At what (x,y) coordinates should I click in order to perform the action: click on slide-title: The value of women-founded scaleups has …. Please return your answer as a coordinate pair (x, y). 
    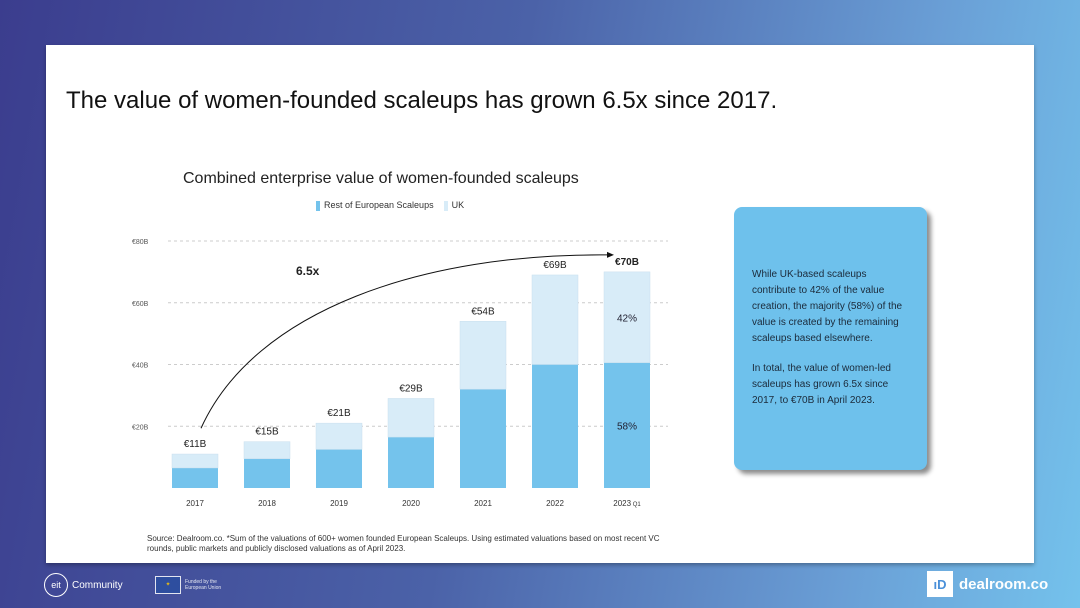
    Looking at the image, I should click on (422, 100).